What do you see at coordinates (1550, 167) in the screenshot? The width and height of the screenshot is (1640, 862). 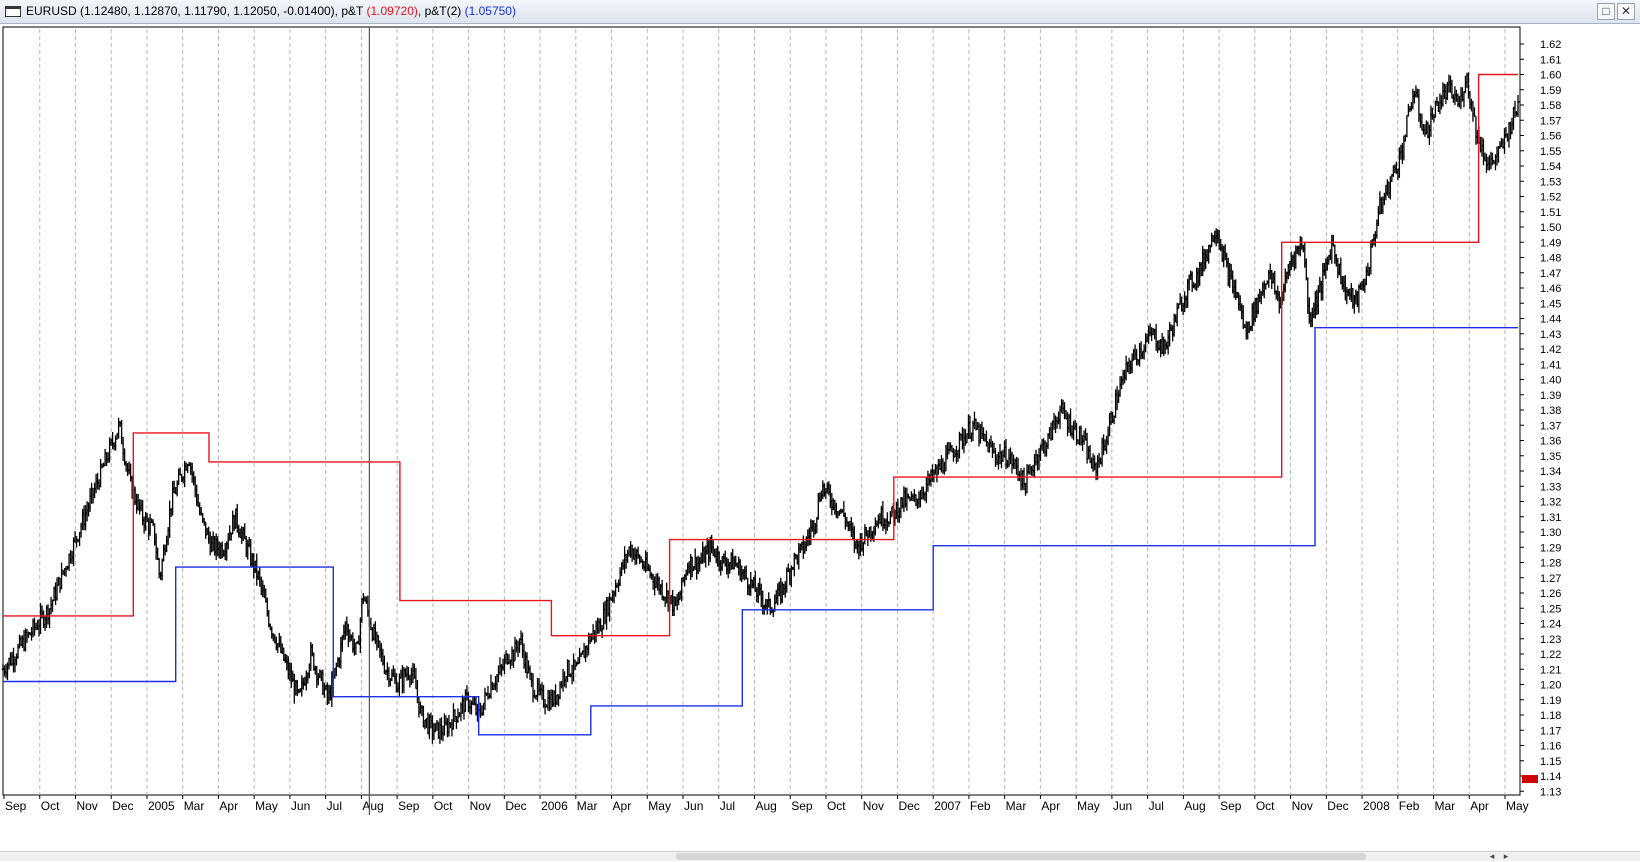 I see `price-label: 1.54` at bounding box center [1550, 167].